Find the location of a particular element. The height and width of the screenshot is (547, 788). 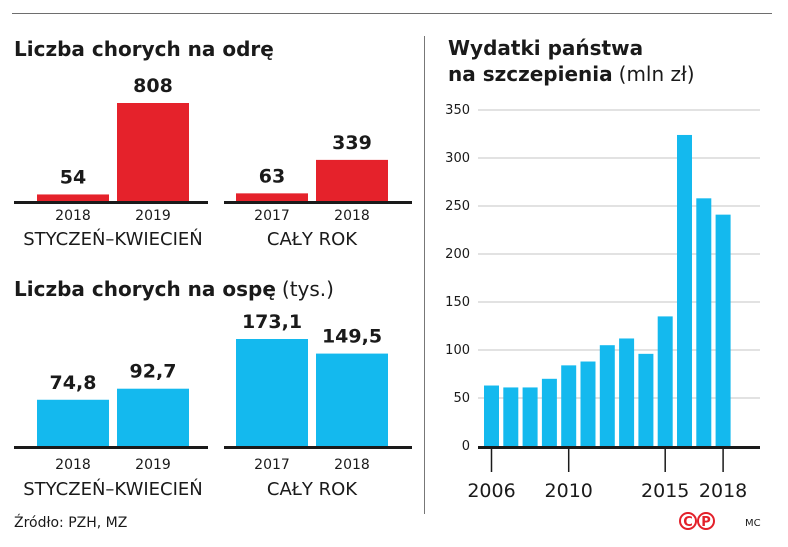

spending-x-tick-label: 2018 is located at coordinates (723, 491).